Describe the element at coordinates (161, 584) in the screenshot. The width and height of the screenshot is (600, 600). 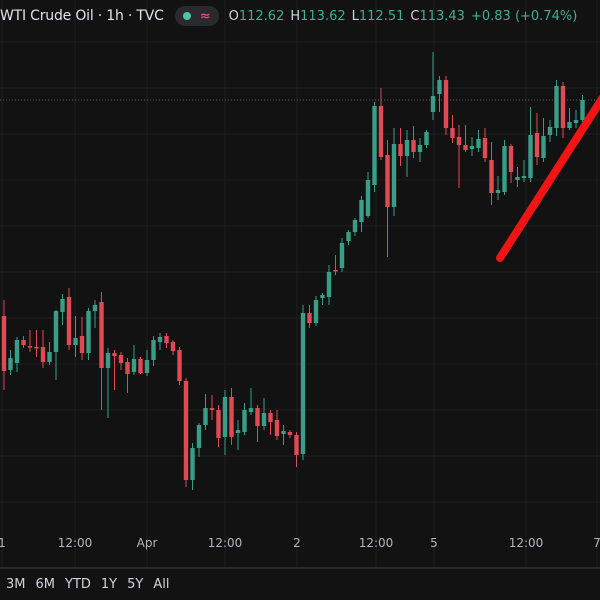
I see `range-button-all: All` at that location.